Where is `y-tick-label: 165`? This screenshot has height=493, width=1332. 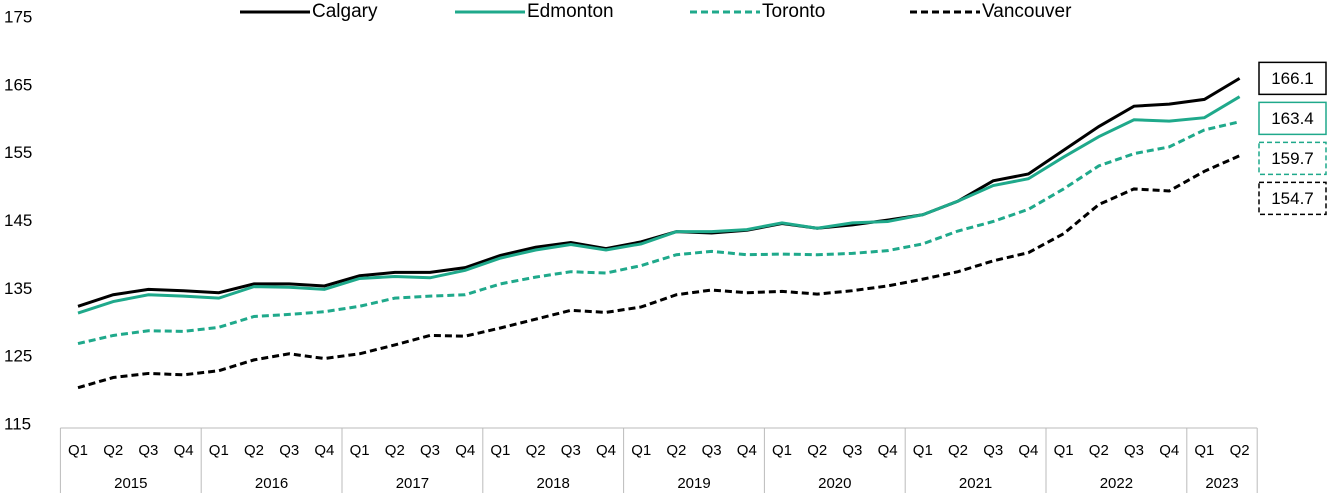
y-tick-label: 165 is located at coordinates (18, 84).